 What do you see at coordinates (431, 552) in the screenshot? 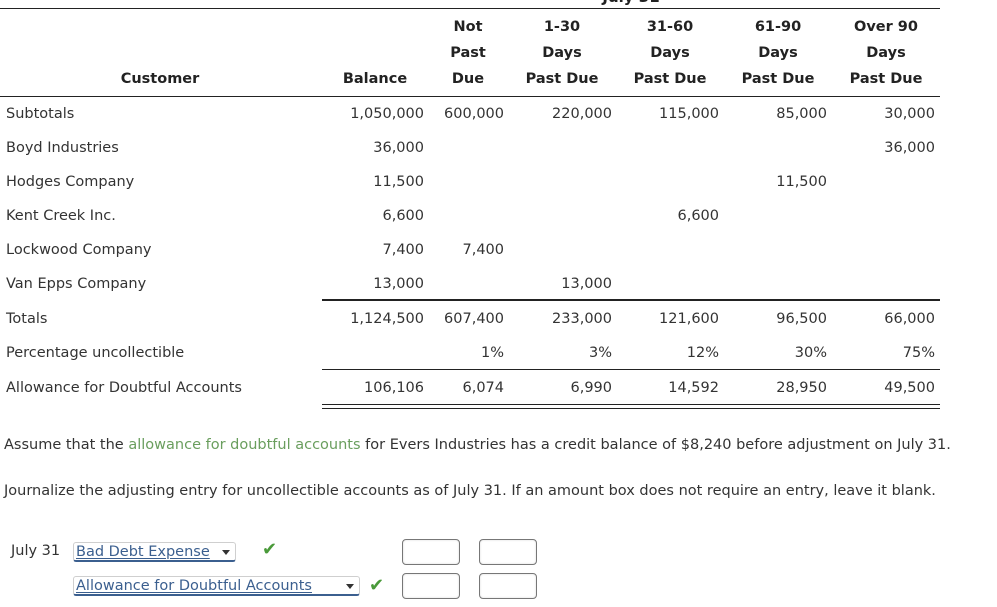
I see `debit-amount-input-row1` at bounding box center [431, 552].